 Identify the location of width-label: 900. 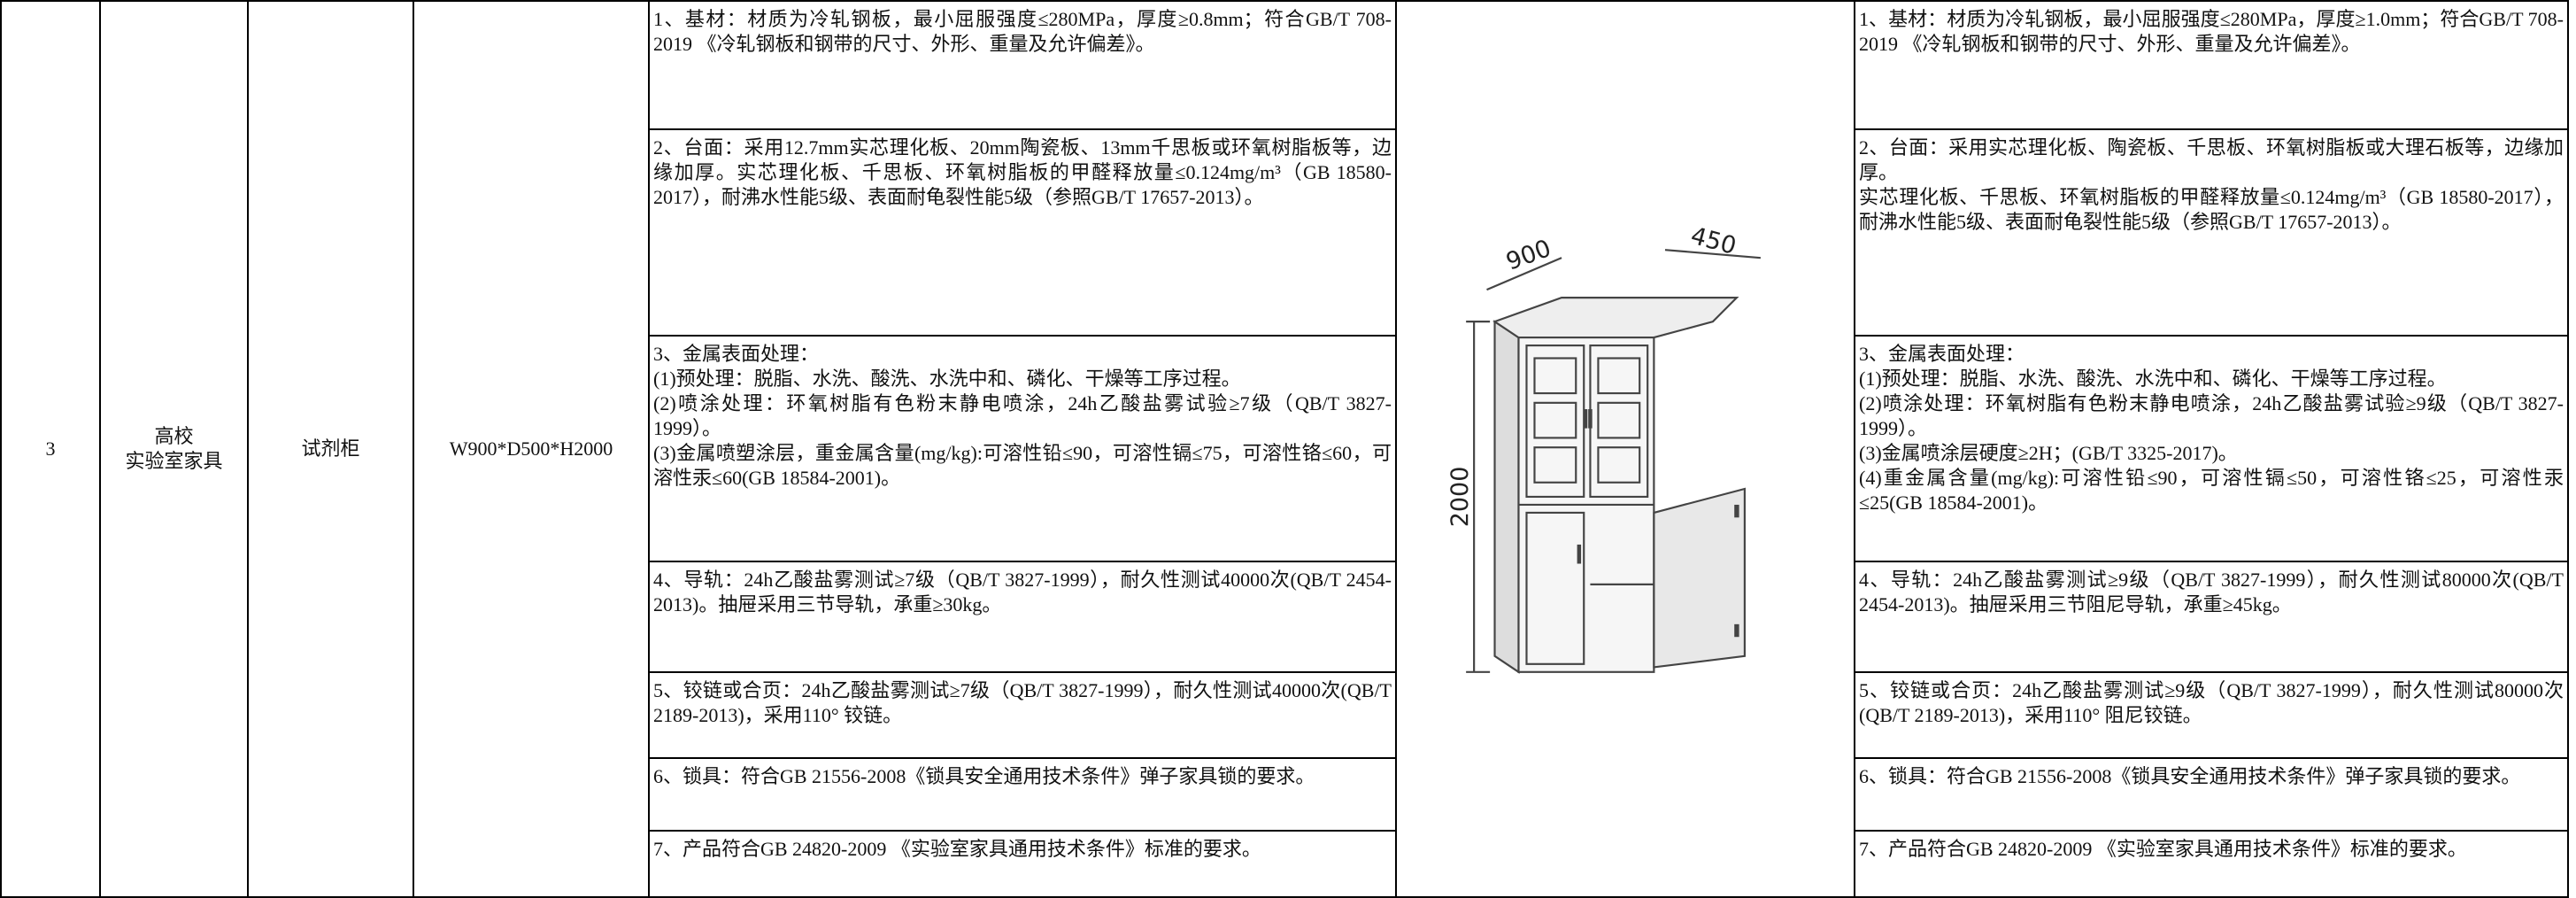
(1528, 255).